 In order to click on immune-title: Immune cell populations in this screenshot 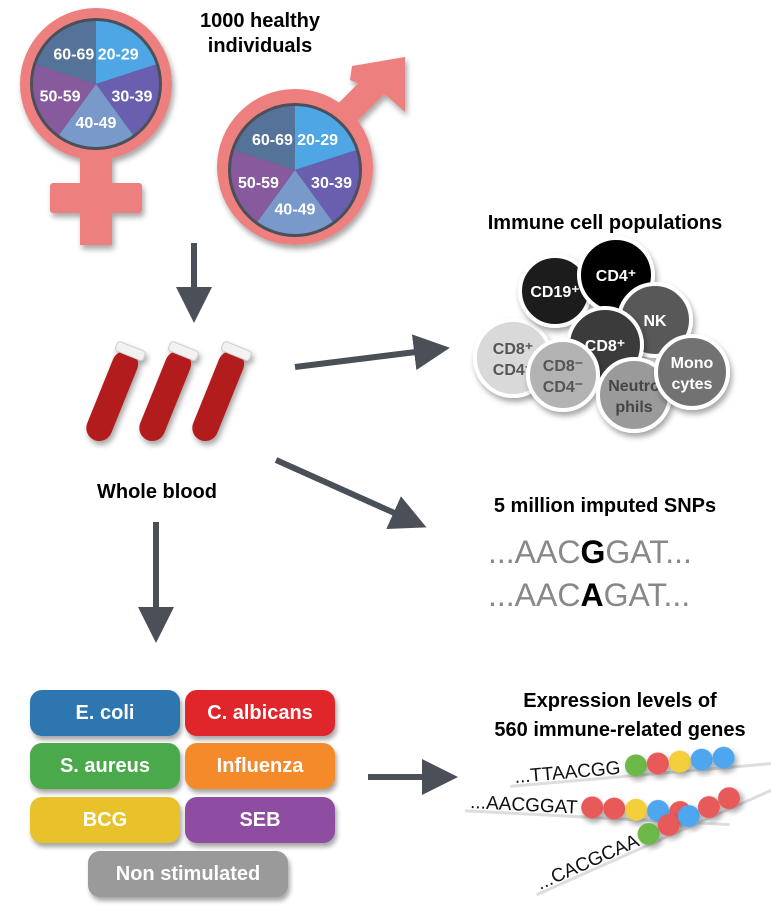, I will do `click(605, 223)`.